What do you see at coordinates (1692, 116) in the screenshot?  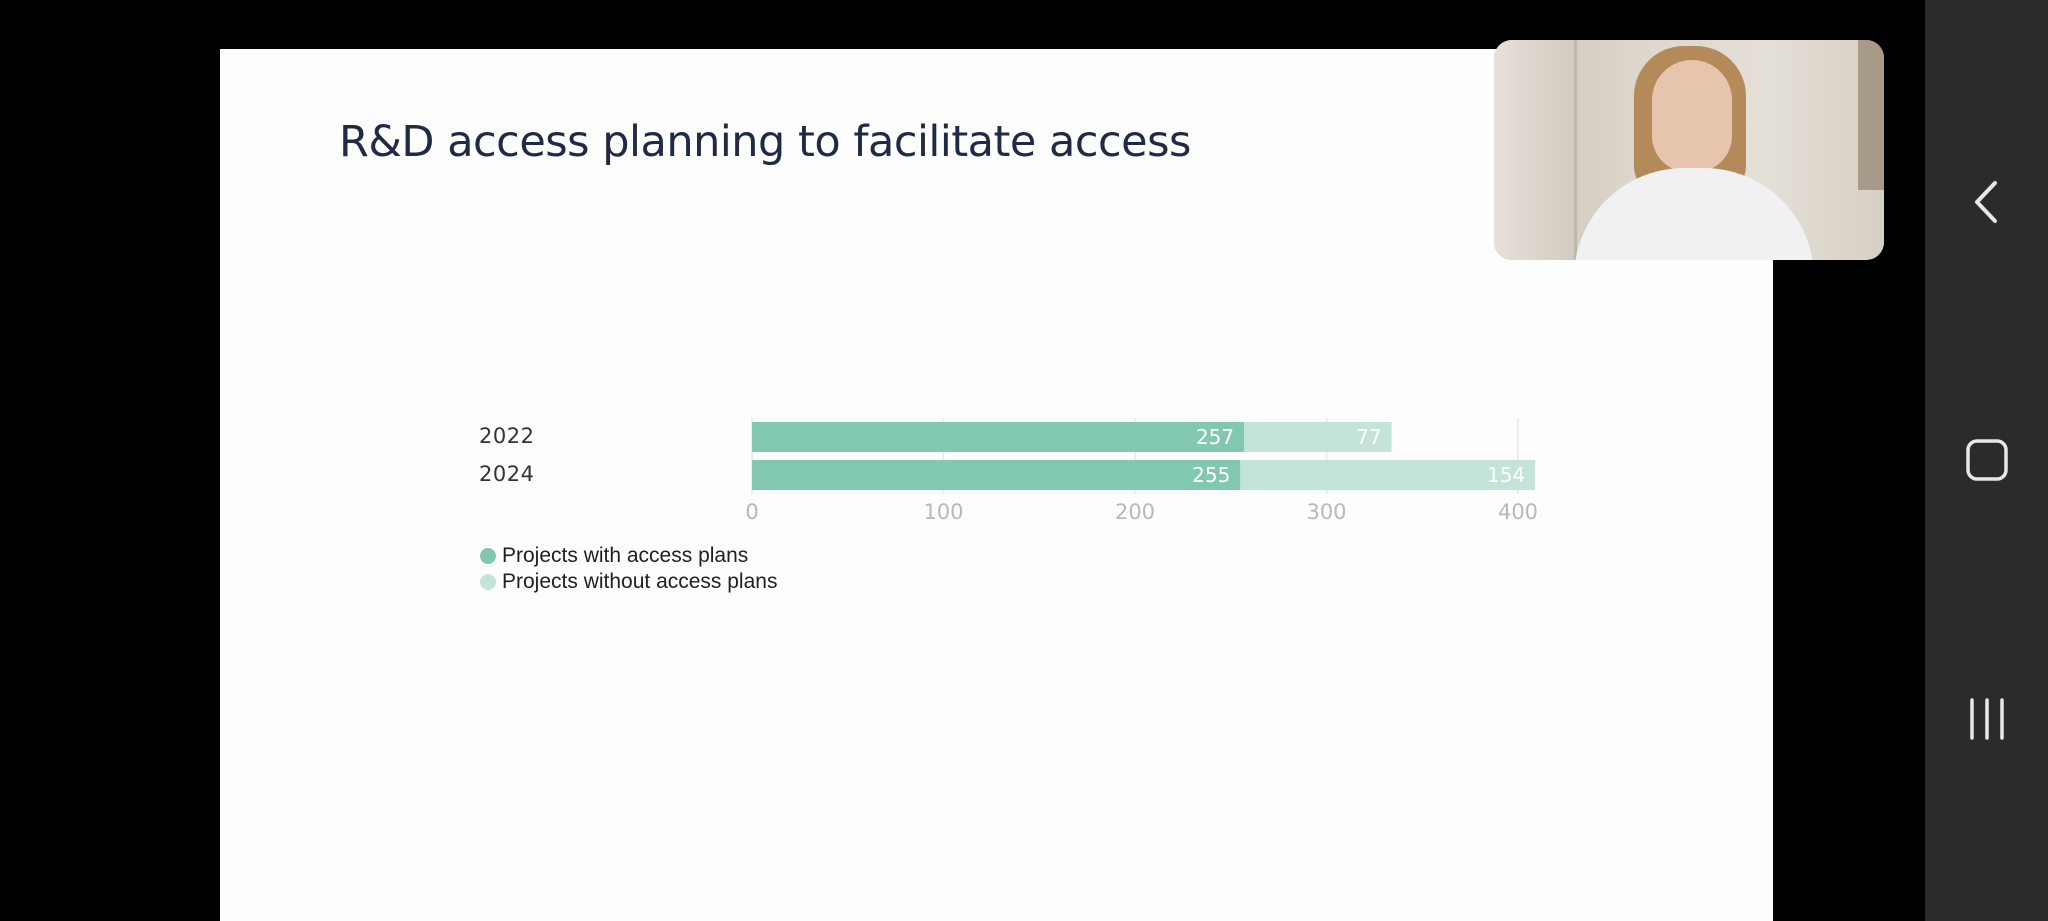 I see `participant-face` at bounding box center [1692, 116].